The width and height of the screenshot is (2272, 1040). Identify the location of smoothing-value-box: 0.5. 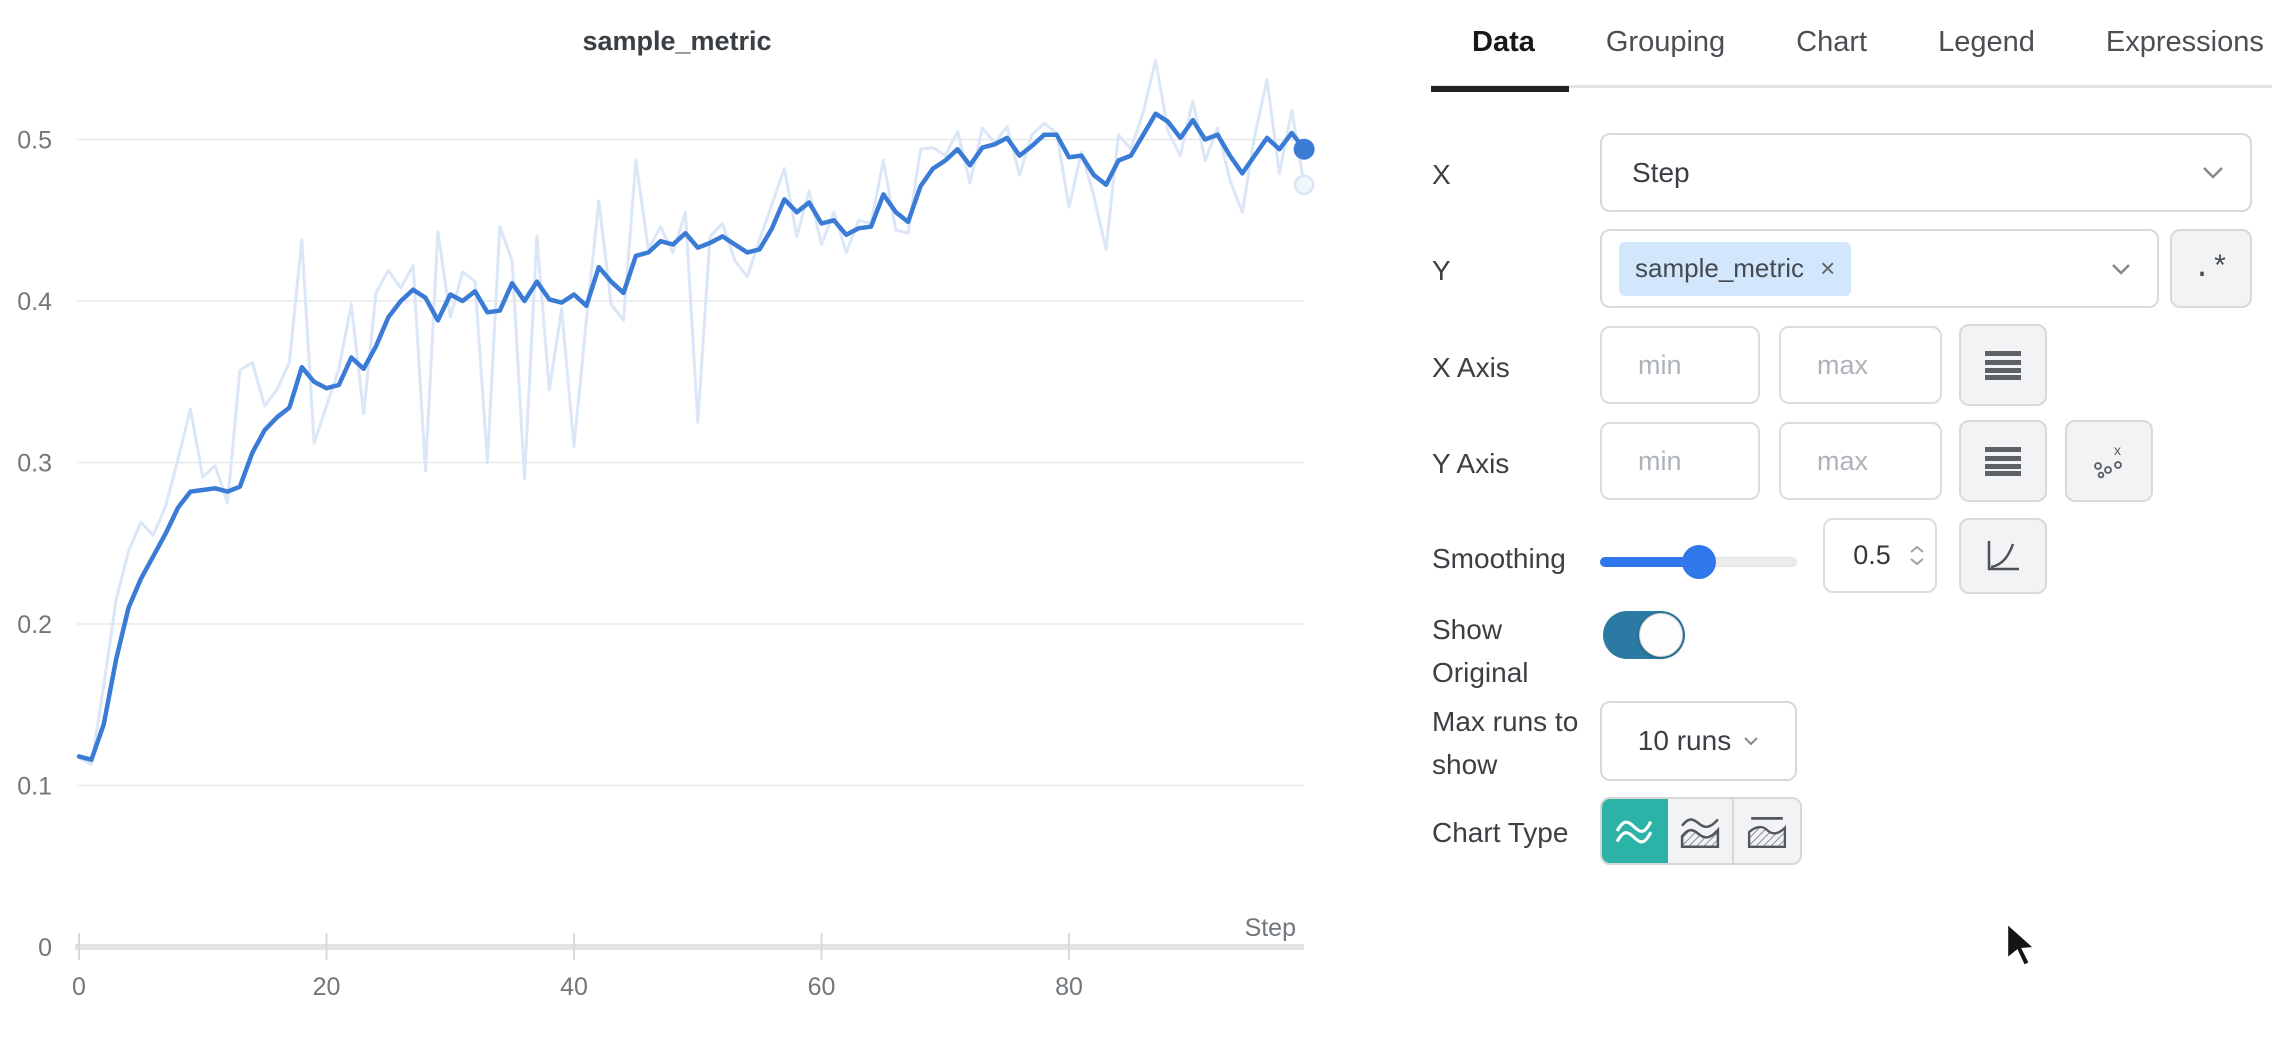
(1880, 555).